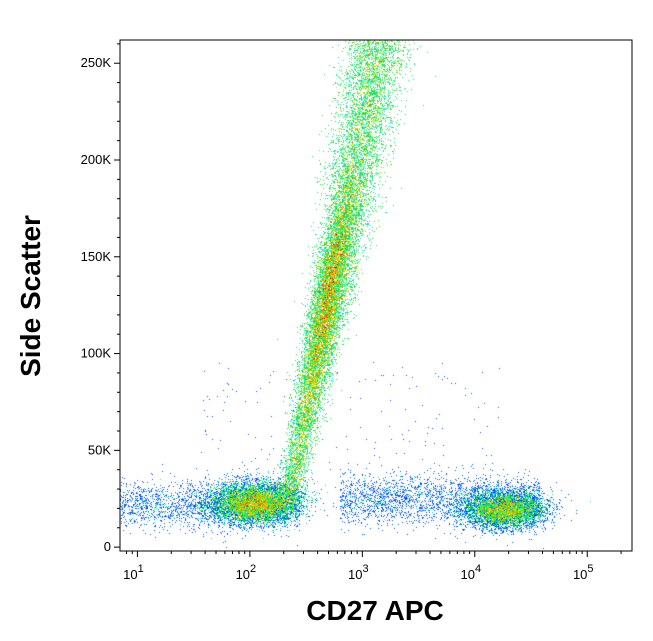 This screenshot has width=653, height=641. Describe the element at coordinates (100, 298) in the screenshot. I see `y-axis: 0 50K 100K 150K 200K 250K` at that location.